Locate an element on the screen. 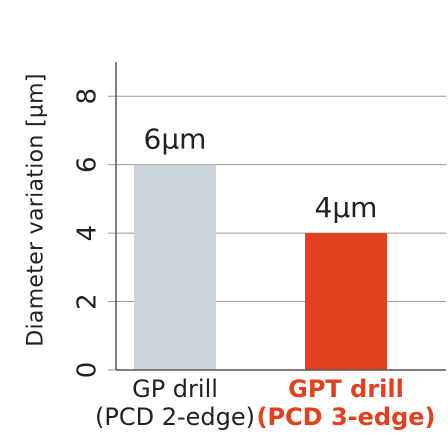 The image size is (448, 448). y-tick-label-4: 4 is located at coordinates (88, 233).